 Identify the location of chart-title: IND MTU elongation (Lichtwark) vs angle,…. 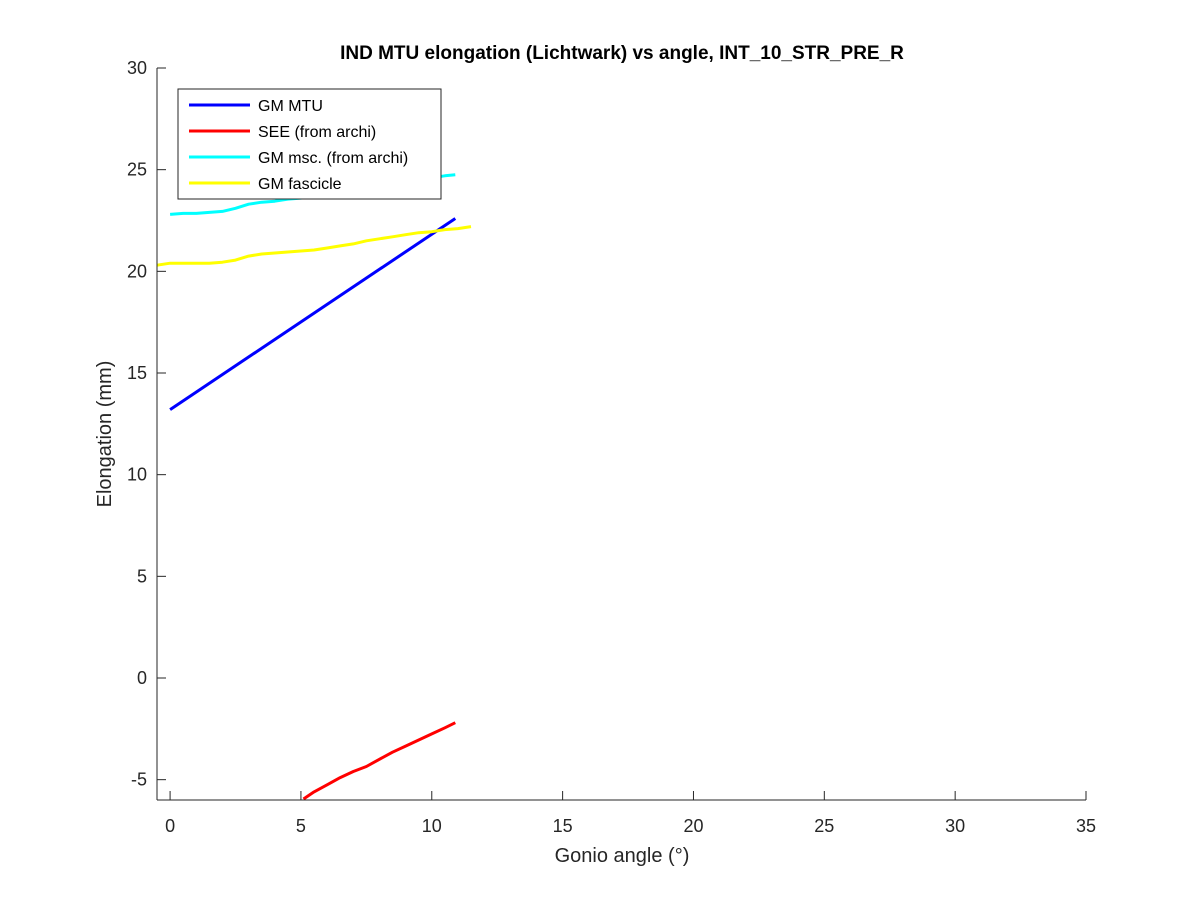
(622, 53).